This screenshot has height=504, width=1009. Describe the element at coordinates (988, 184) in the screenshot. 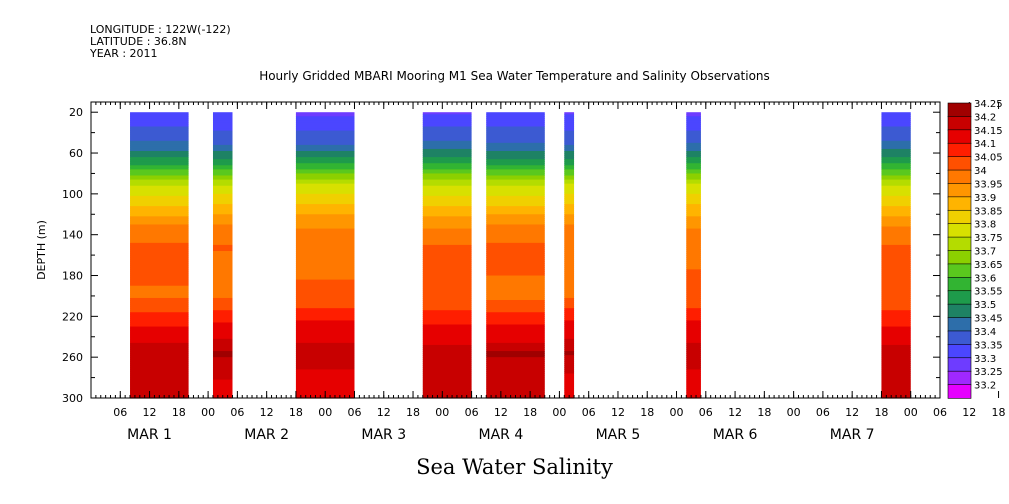

I see `colorbar-label: 33.95` at that location.